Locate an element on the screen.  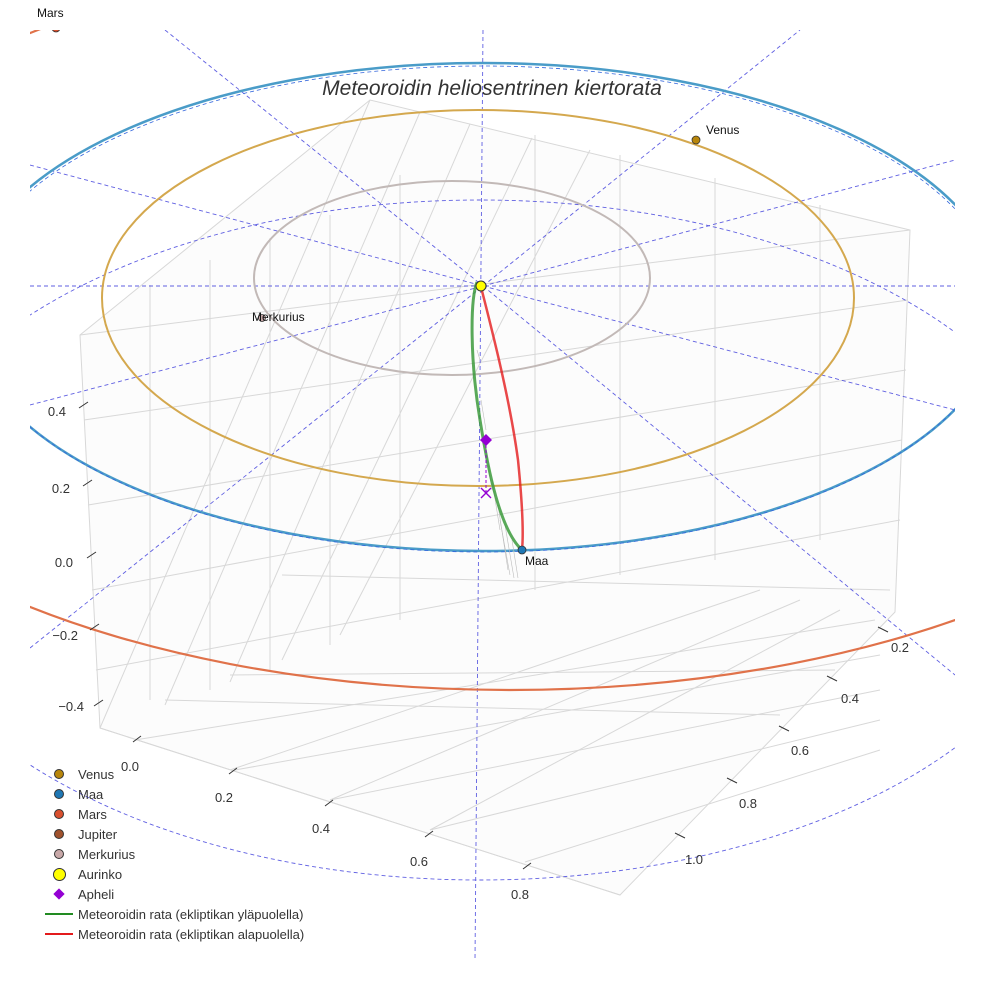
meteoroid-orbit-below is located at coordinates (502, 418).